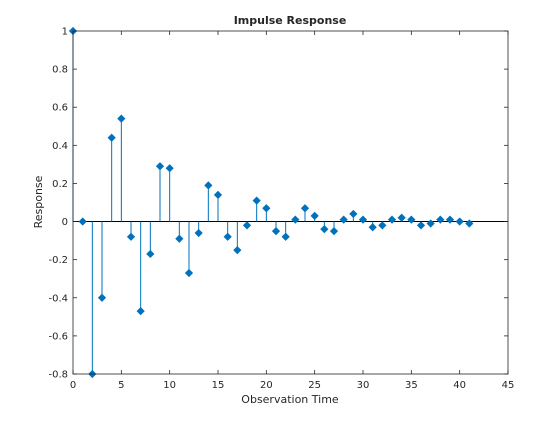 This screenshot has height=425, width=560. What do you see at coordinates (266, 385) in the screenshot?
I see `x-tick-label: 20` at bounding box center [266, 385].